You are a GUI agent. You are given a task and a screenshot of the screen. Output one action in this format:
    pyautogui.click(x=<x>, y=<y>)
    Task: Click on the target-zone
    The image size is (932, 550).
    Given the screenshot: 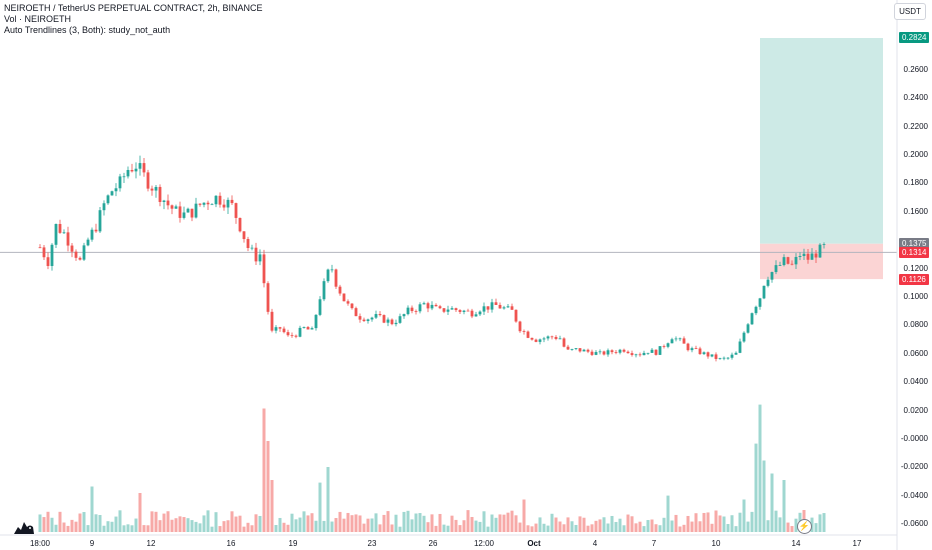 What is the action you would take?
    pyautogui.click(x=821, y=140)
    